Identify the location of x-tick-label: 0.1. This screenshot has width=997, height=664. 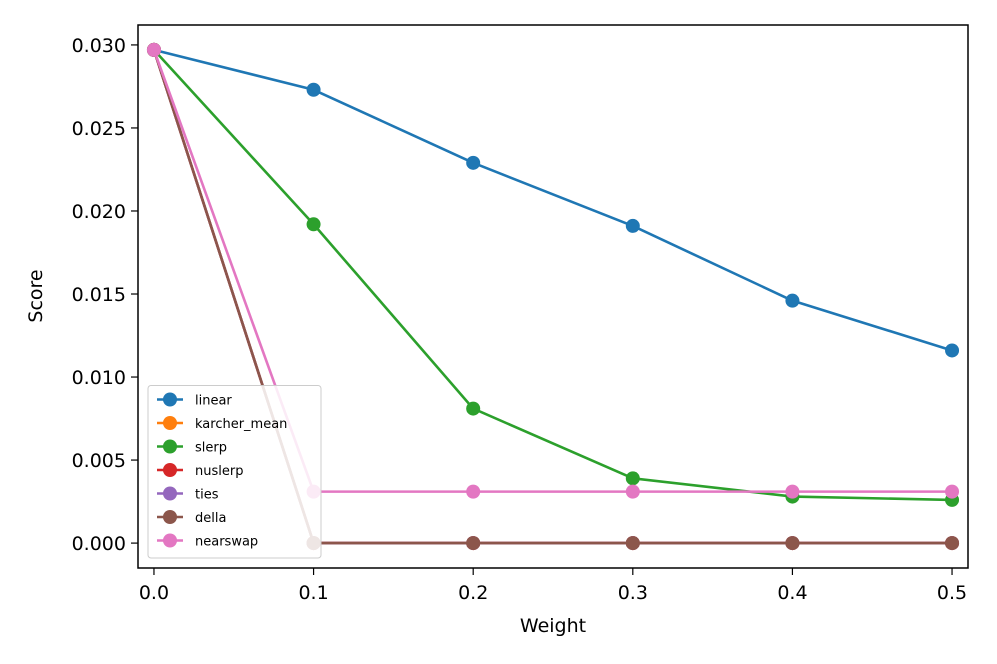
(313, 593).